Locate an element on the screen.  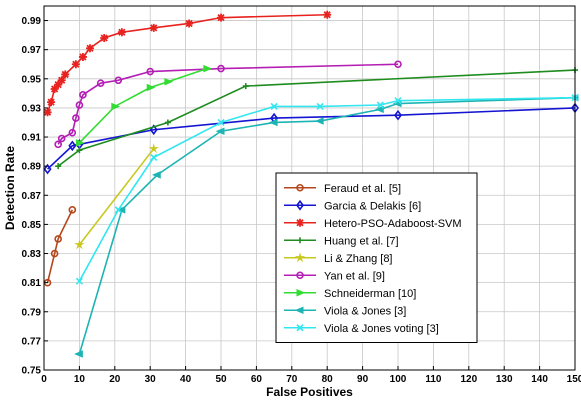
y-tick-label: 0.89 is located at coordinates (32, 167).